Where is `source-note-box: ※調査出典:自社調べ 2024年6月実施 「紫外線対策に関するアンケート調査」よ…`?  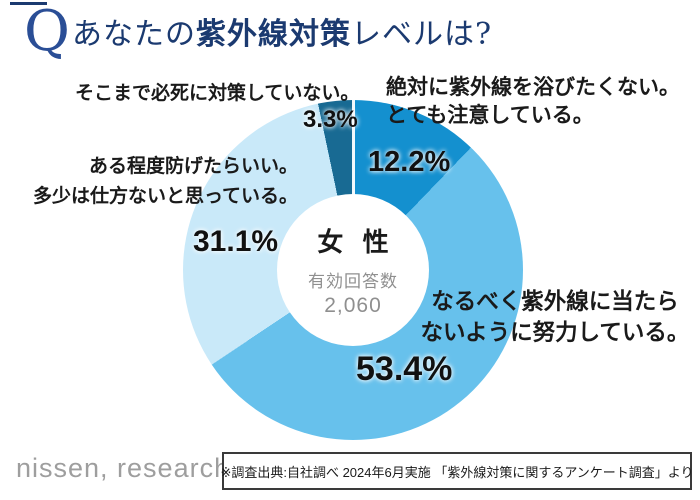
source-note-box: ※調査出典:自社調べ 2024年6月実施 「紫外線対策に関するアンケート調査」よ… is located at coordinates (457, 471).